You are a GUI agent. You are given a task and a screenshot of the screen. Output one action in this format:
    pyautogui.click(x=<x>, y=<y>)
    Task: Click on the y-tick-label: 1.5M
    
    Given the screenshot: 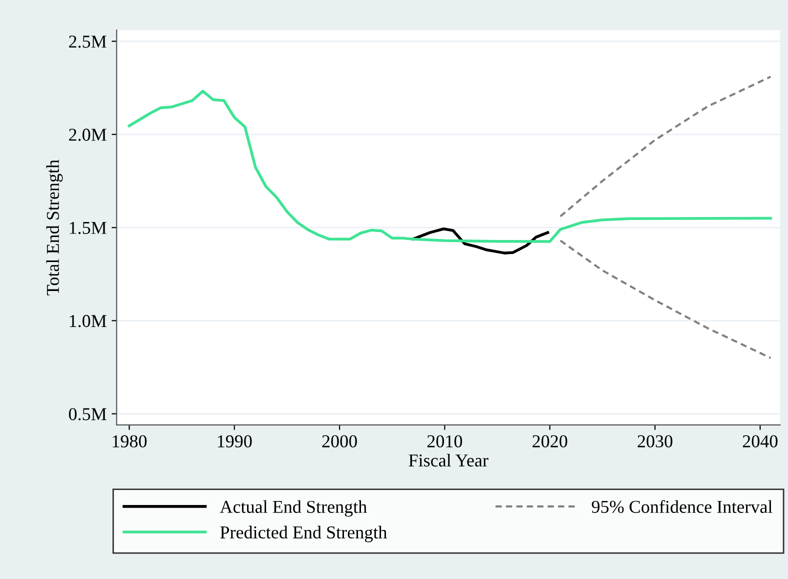 What is the action you would take?
    pyautogui.click(x=88, y=228)
    